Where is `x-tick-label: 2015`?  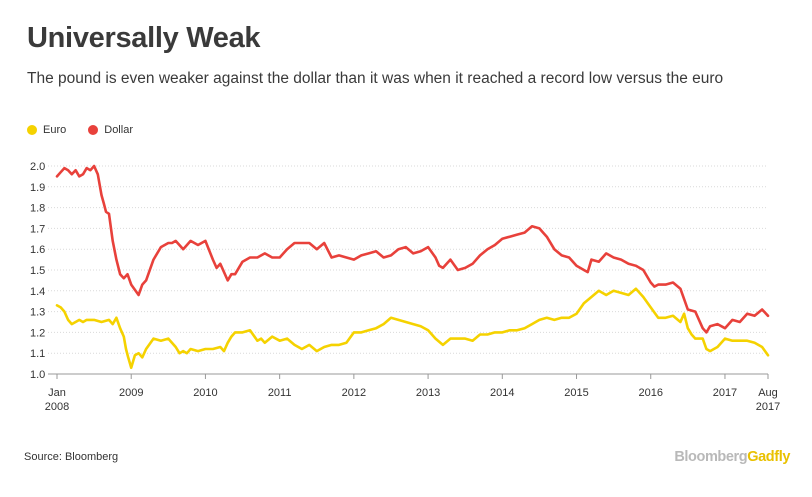
x-tick-label: 2015 is located at coordinates (576, 393).